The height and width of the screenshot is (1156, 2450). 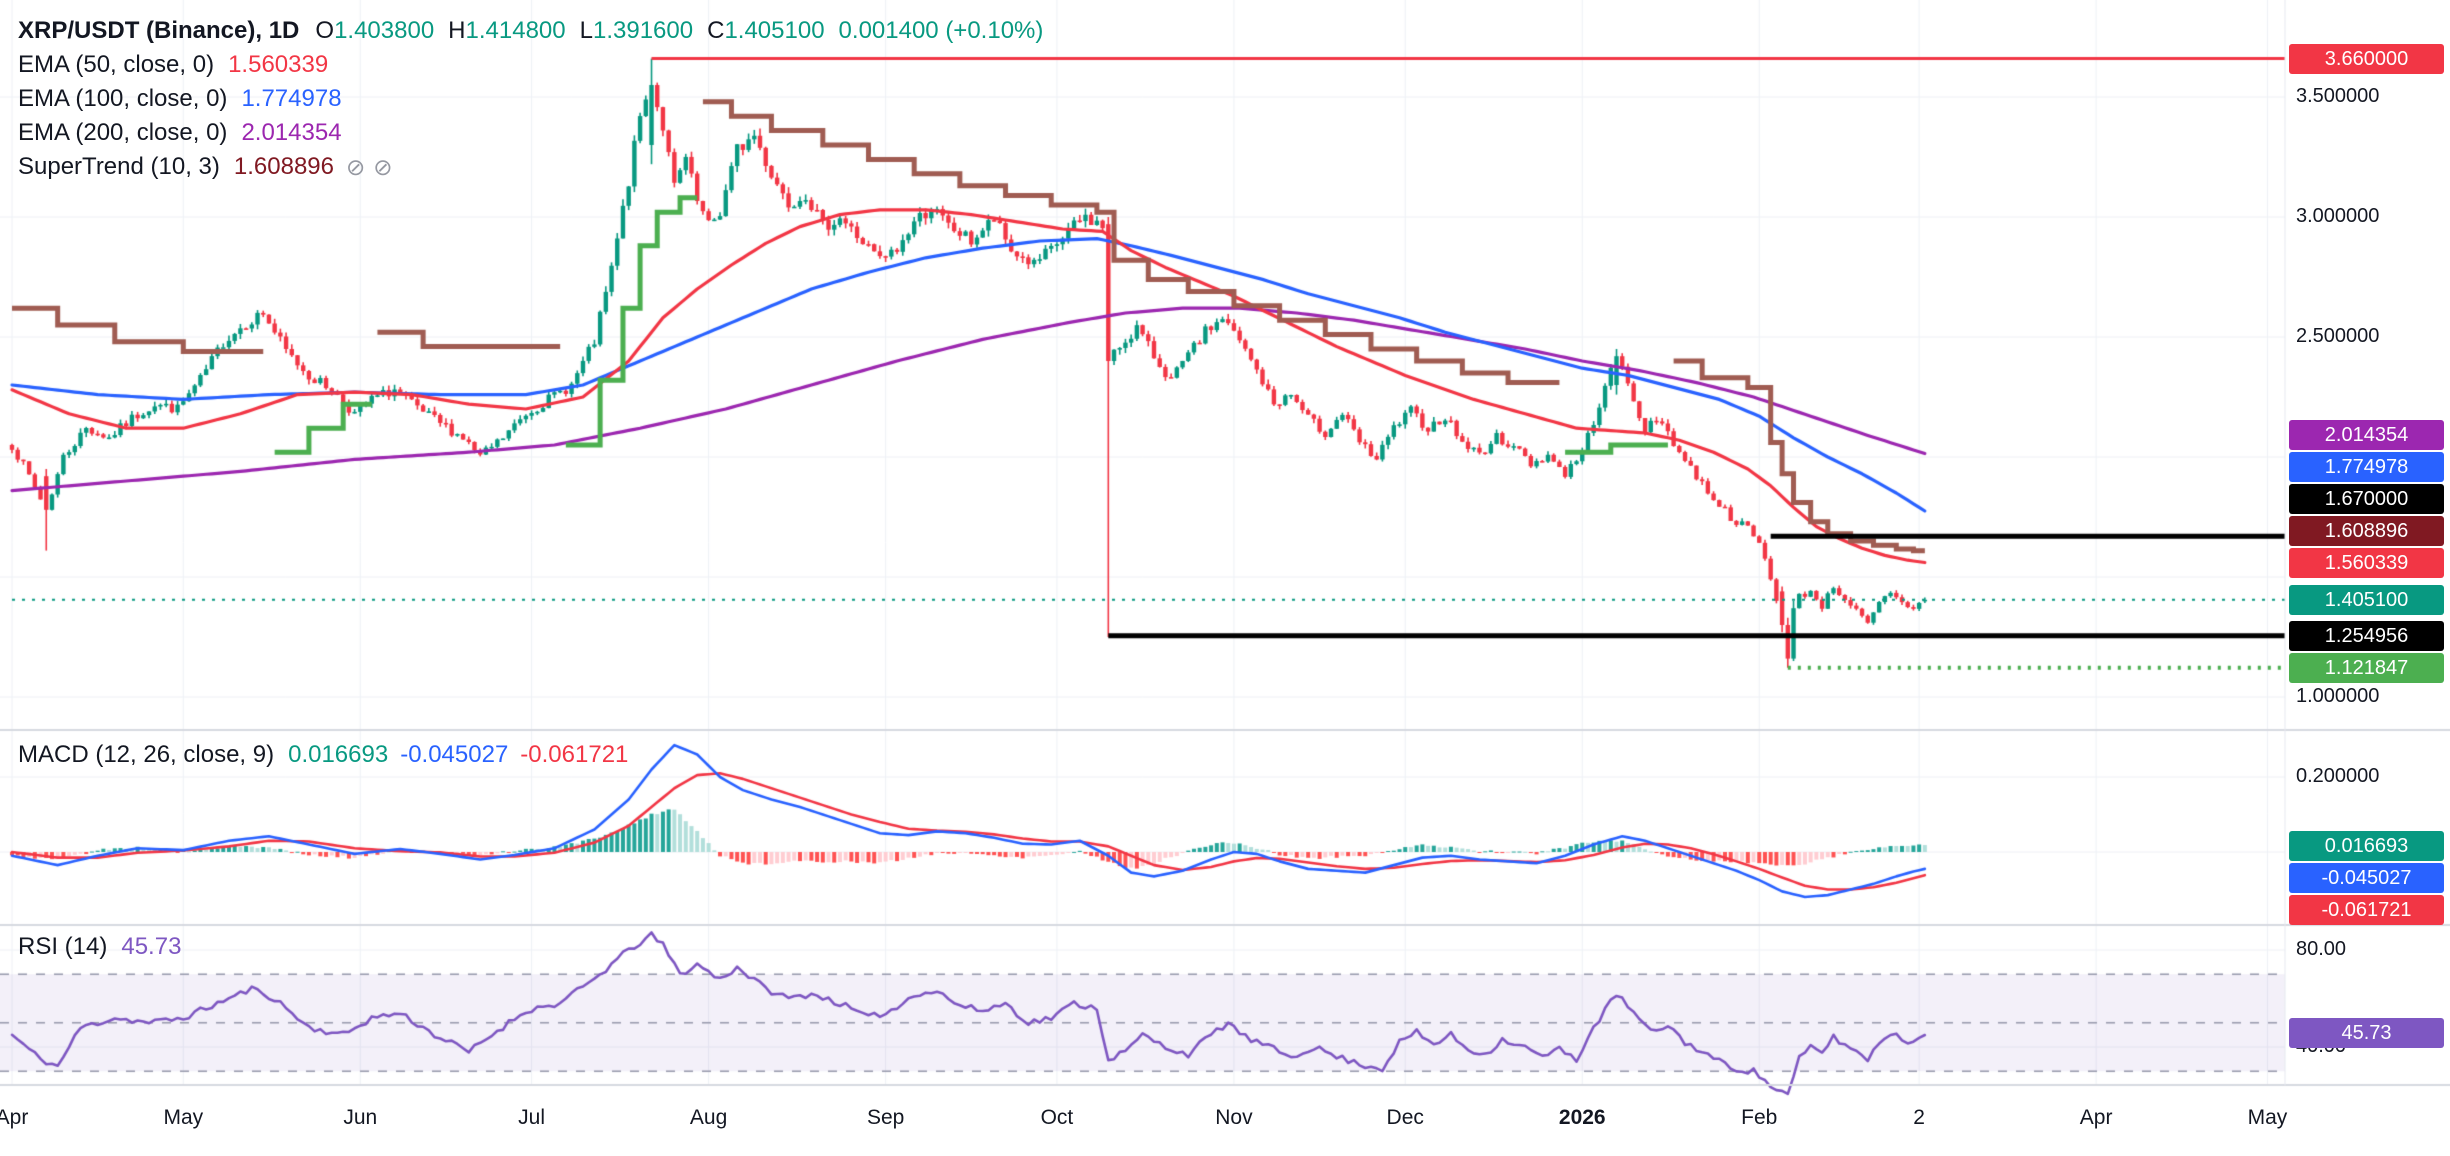 I want to click on indicator-row-rsi: RSI (14) 45.73, so click(x=105, y=947).